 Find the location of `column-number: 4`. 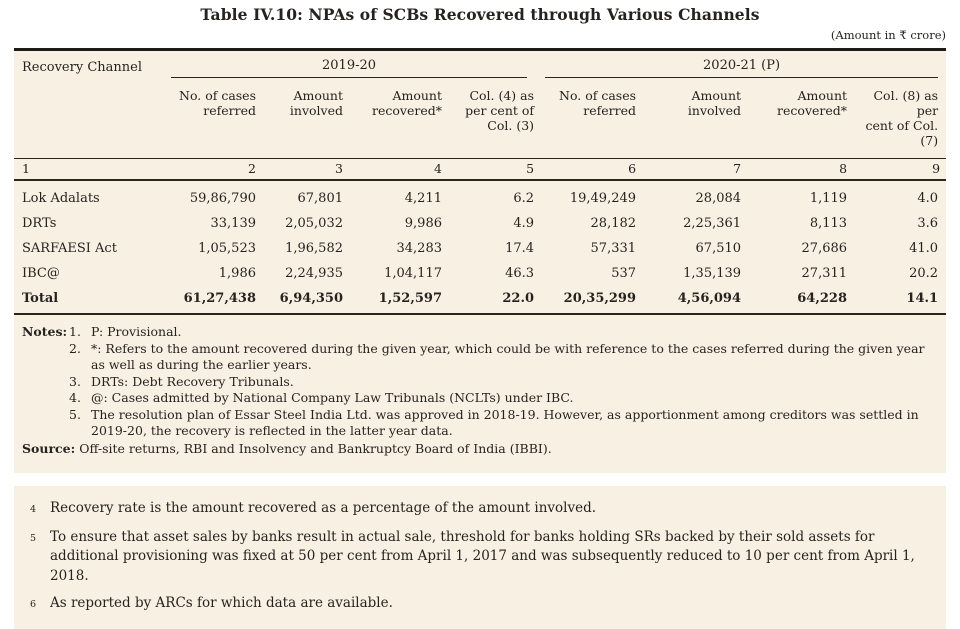

column-number: 4 is located at coordinates (398, 169).